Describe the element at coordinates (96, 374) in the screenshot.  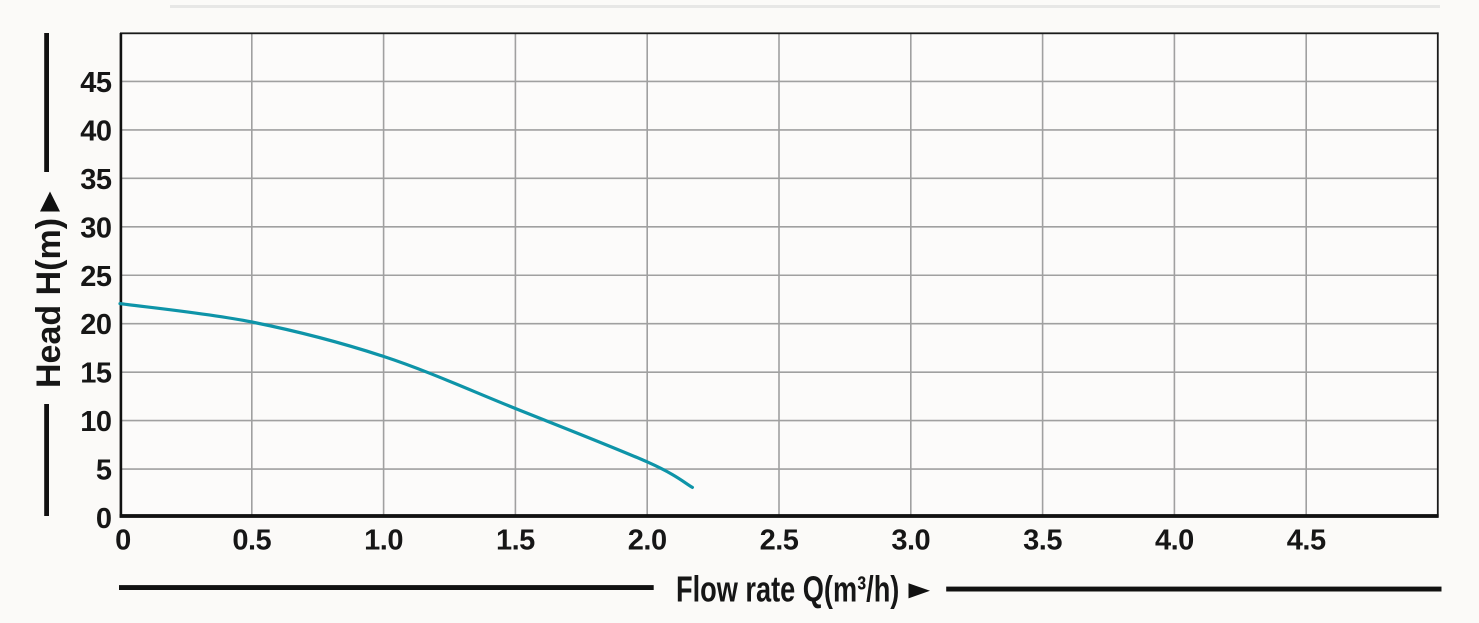
I see `svg-text: 15` at that location.